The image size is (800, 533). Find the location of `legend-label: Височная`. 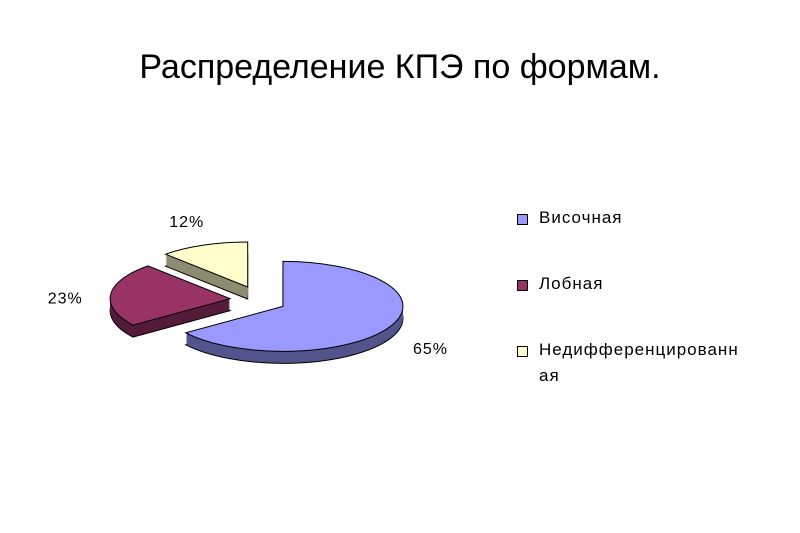

legend-label: Височная is located at coordinates (581, 217).